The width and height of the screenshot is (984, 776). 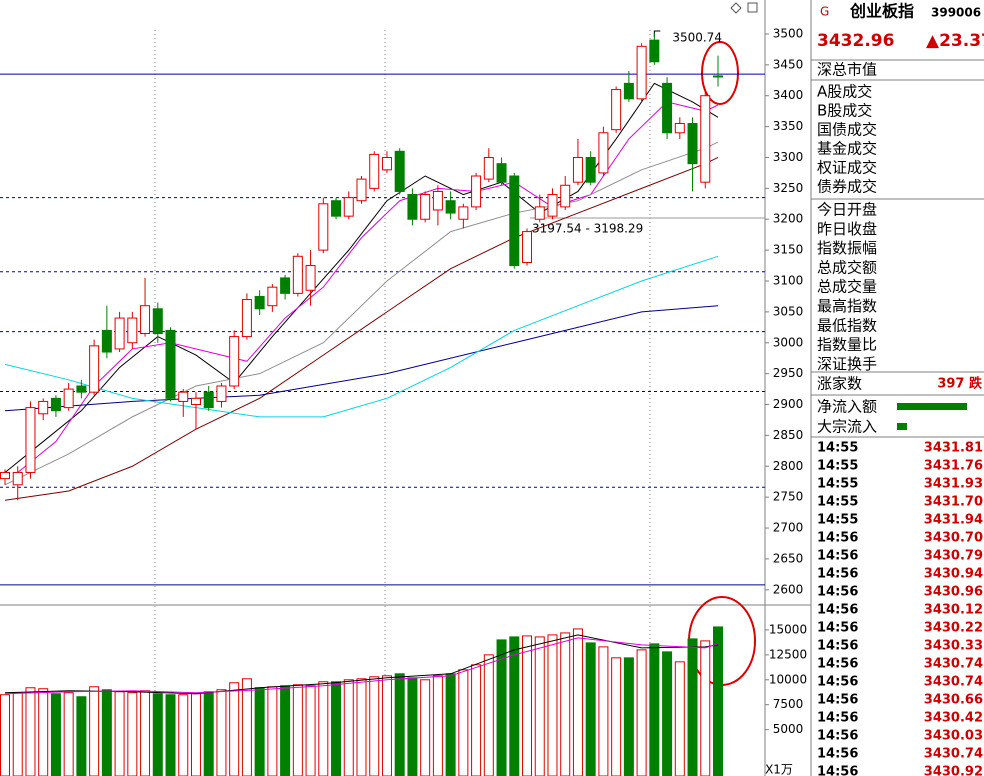 I want to click on y-tick-label: 12500, so click(x=788, y=654).